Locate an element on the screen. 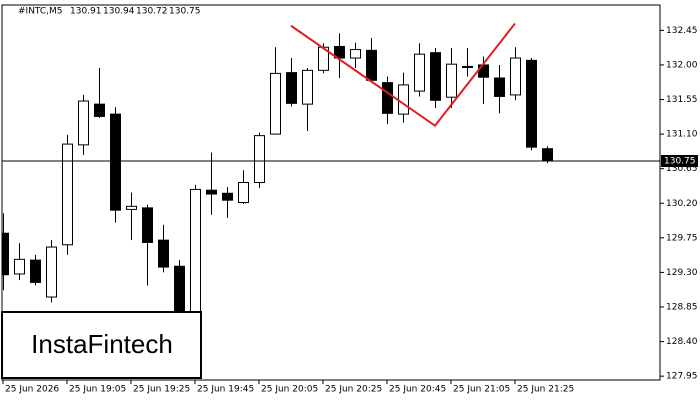 Image resolution: width=700 pixels, height=400 pixels. ohlc: 130.75 is located at coordinates (185, 12).